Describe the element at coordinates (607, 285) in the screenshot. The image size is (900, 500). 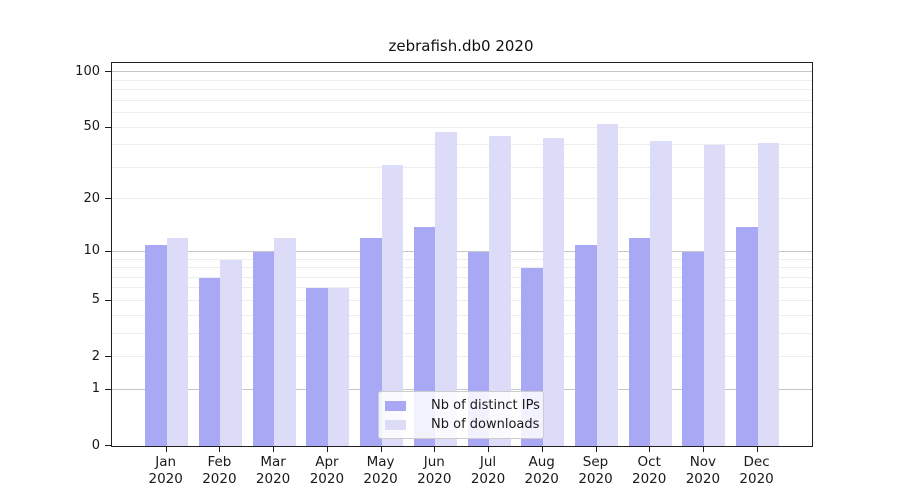
I see `bar-downloads-sep` at that location.